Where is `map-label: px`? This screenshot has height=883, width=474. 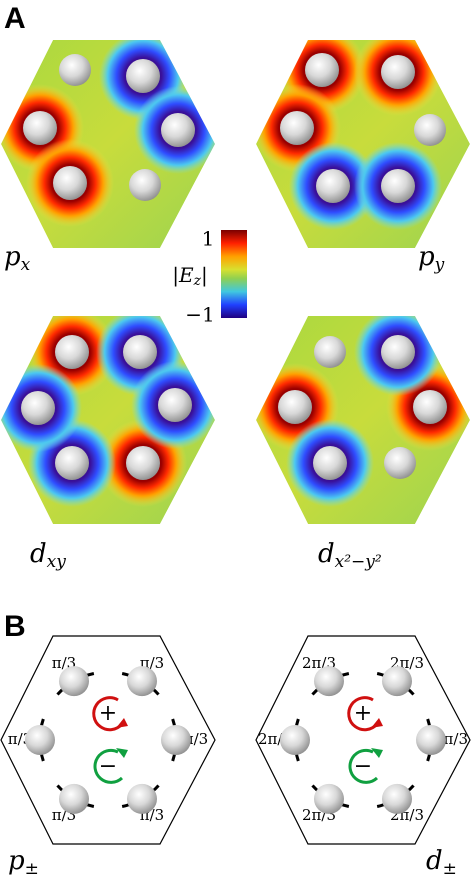 map-label: px is located at coordinates (17, 258).